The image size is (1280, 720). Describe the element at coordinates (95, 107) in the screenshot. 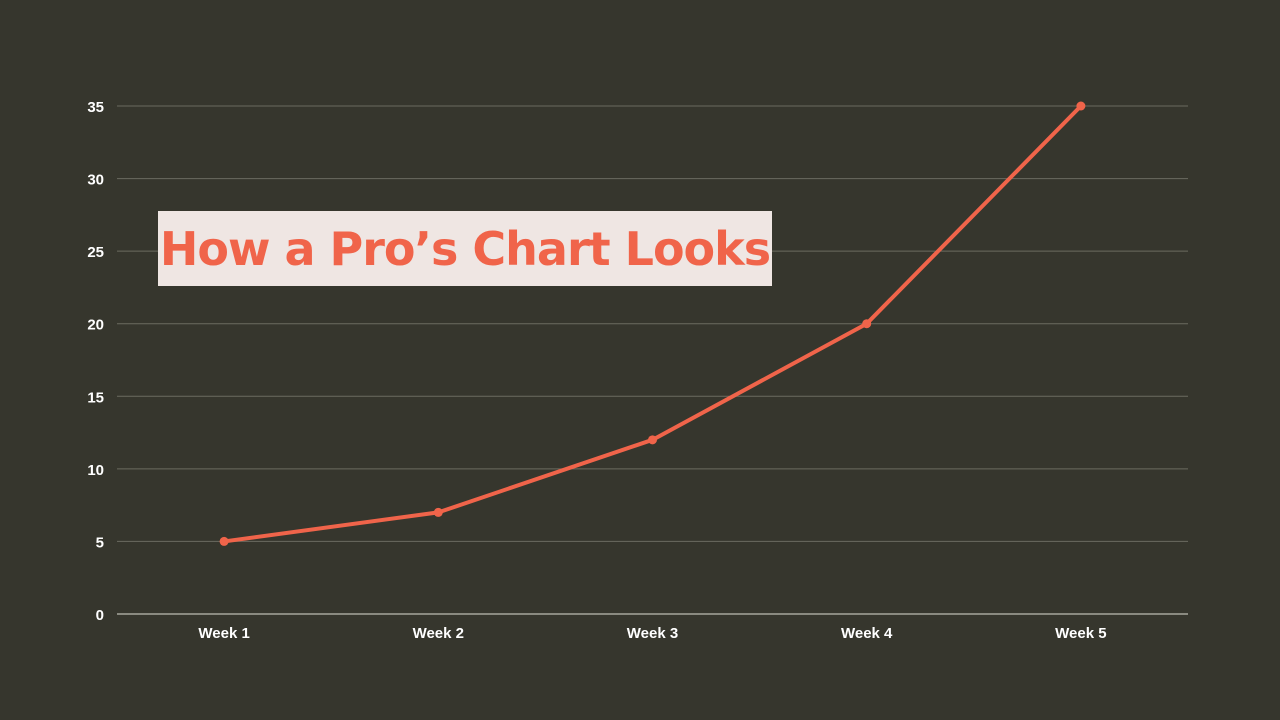

I see `y-tick-label: 35` at that location.